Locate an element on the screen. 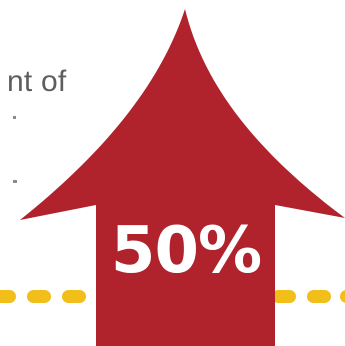  percent-label: 50% is located at coordinates (186, 251).